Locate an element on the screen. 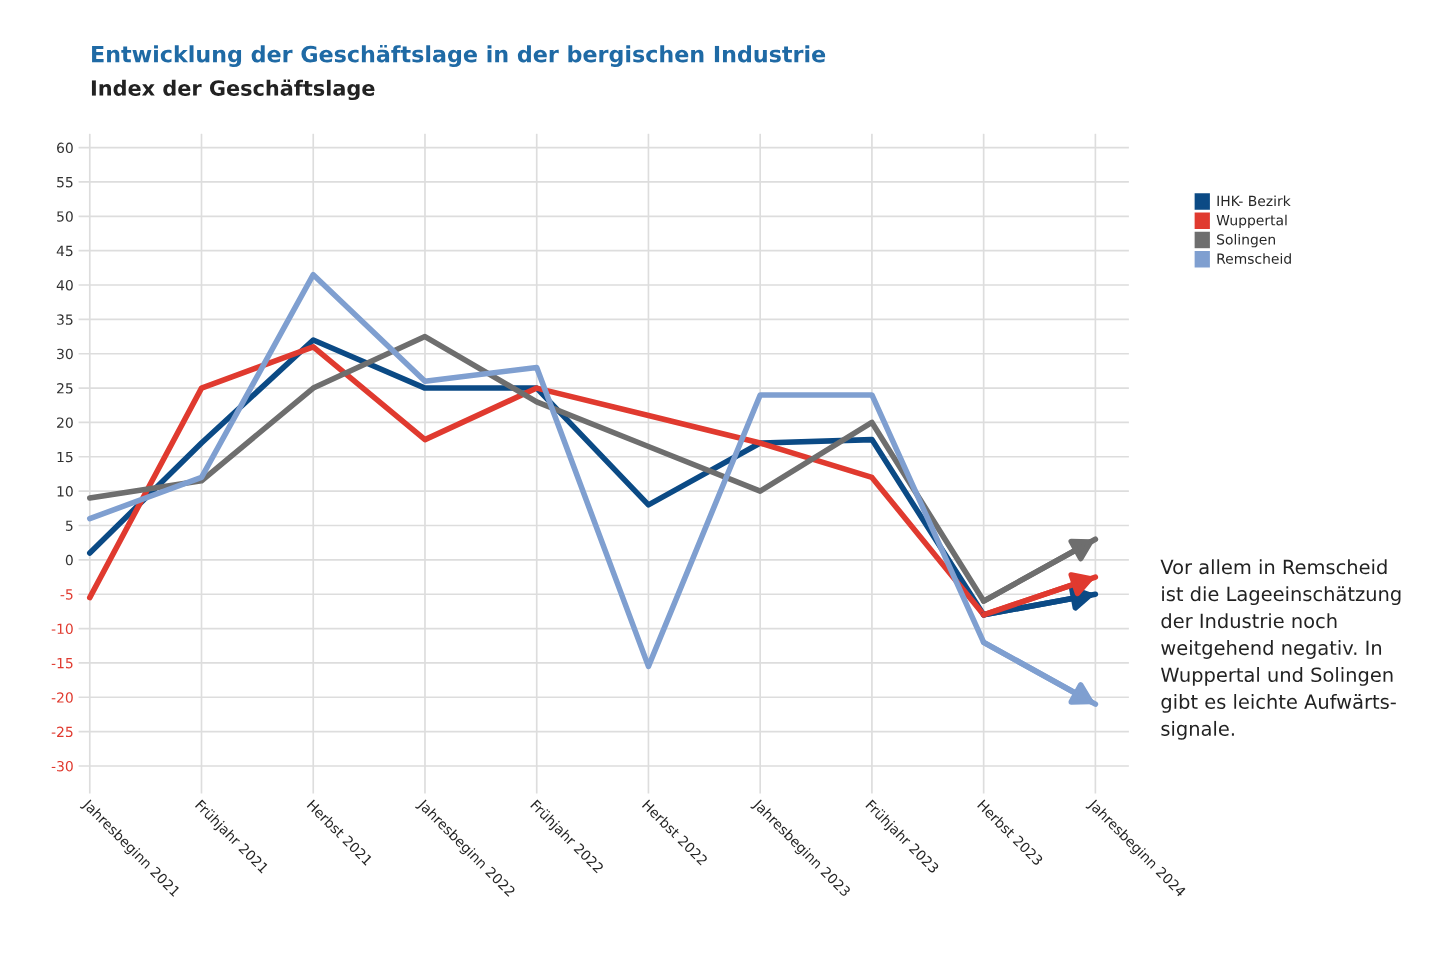 Image resolution: width=1429 pixels, height=956 pixels. y-tick-label: -20 is located at coordinates (62, 697).